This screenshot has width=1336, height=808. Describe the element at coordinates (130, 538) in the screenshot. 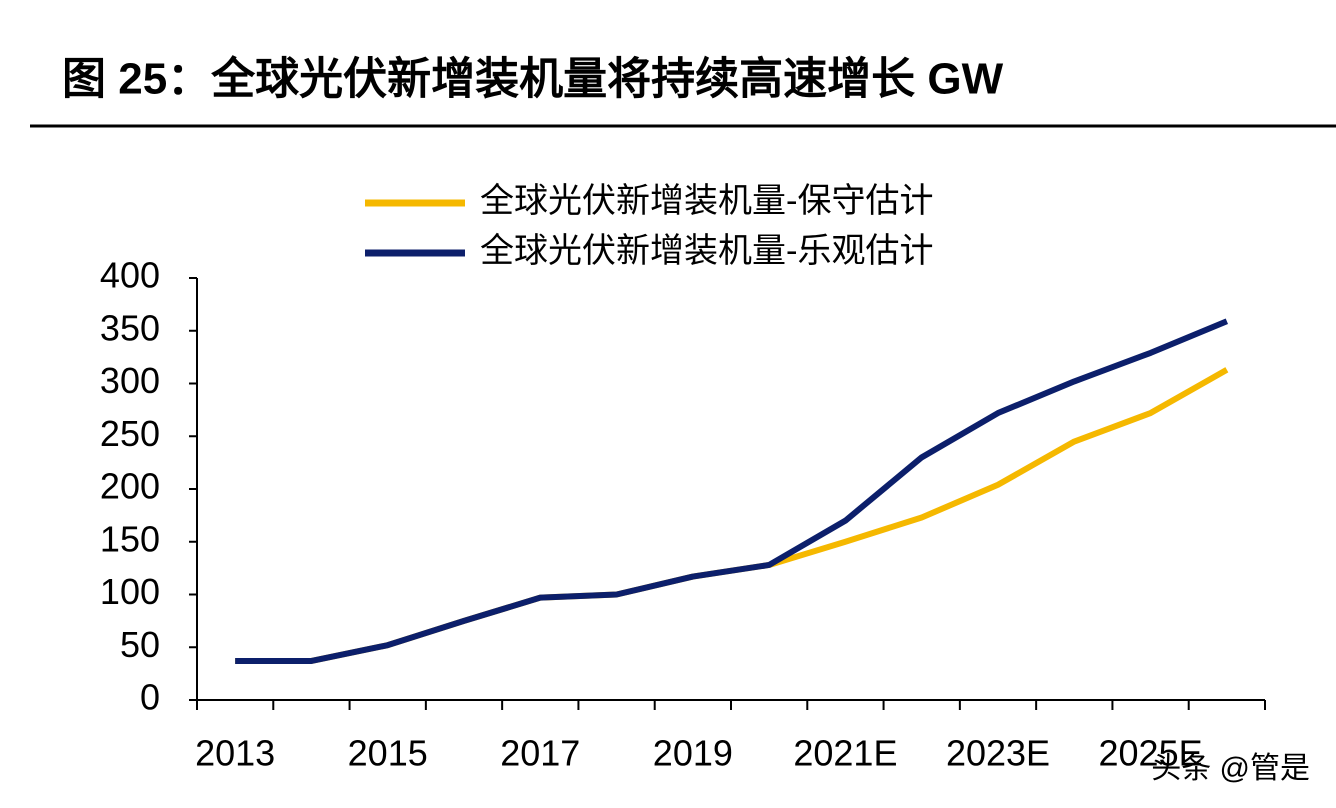

I see `y-tick-label: 150` at that location.